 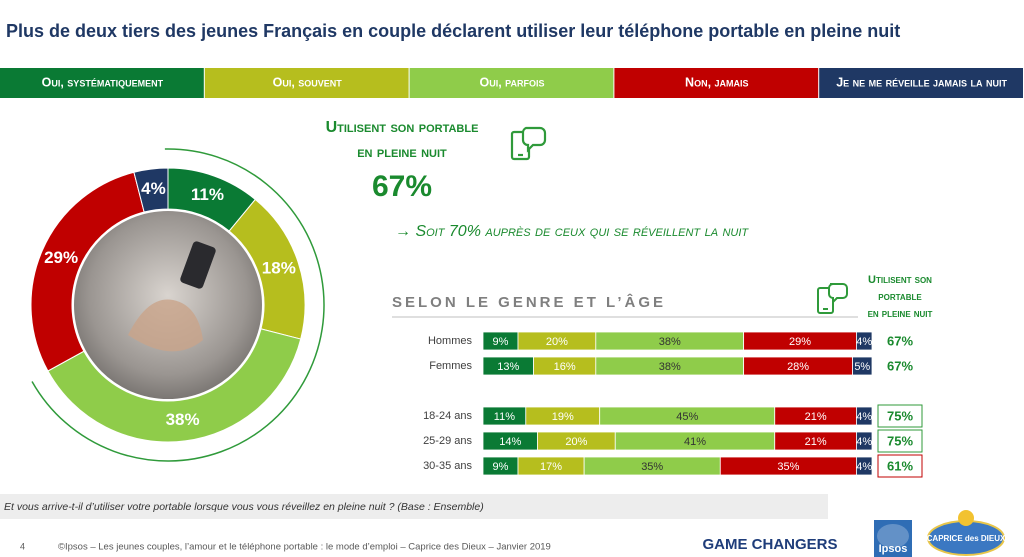 What do you see at coordinates (504, 417) in the screenshot?
I see `bar-value-label: 11%` at bounding box center [504, 417].